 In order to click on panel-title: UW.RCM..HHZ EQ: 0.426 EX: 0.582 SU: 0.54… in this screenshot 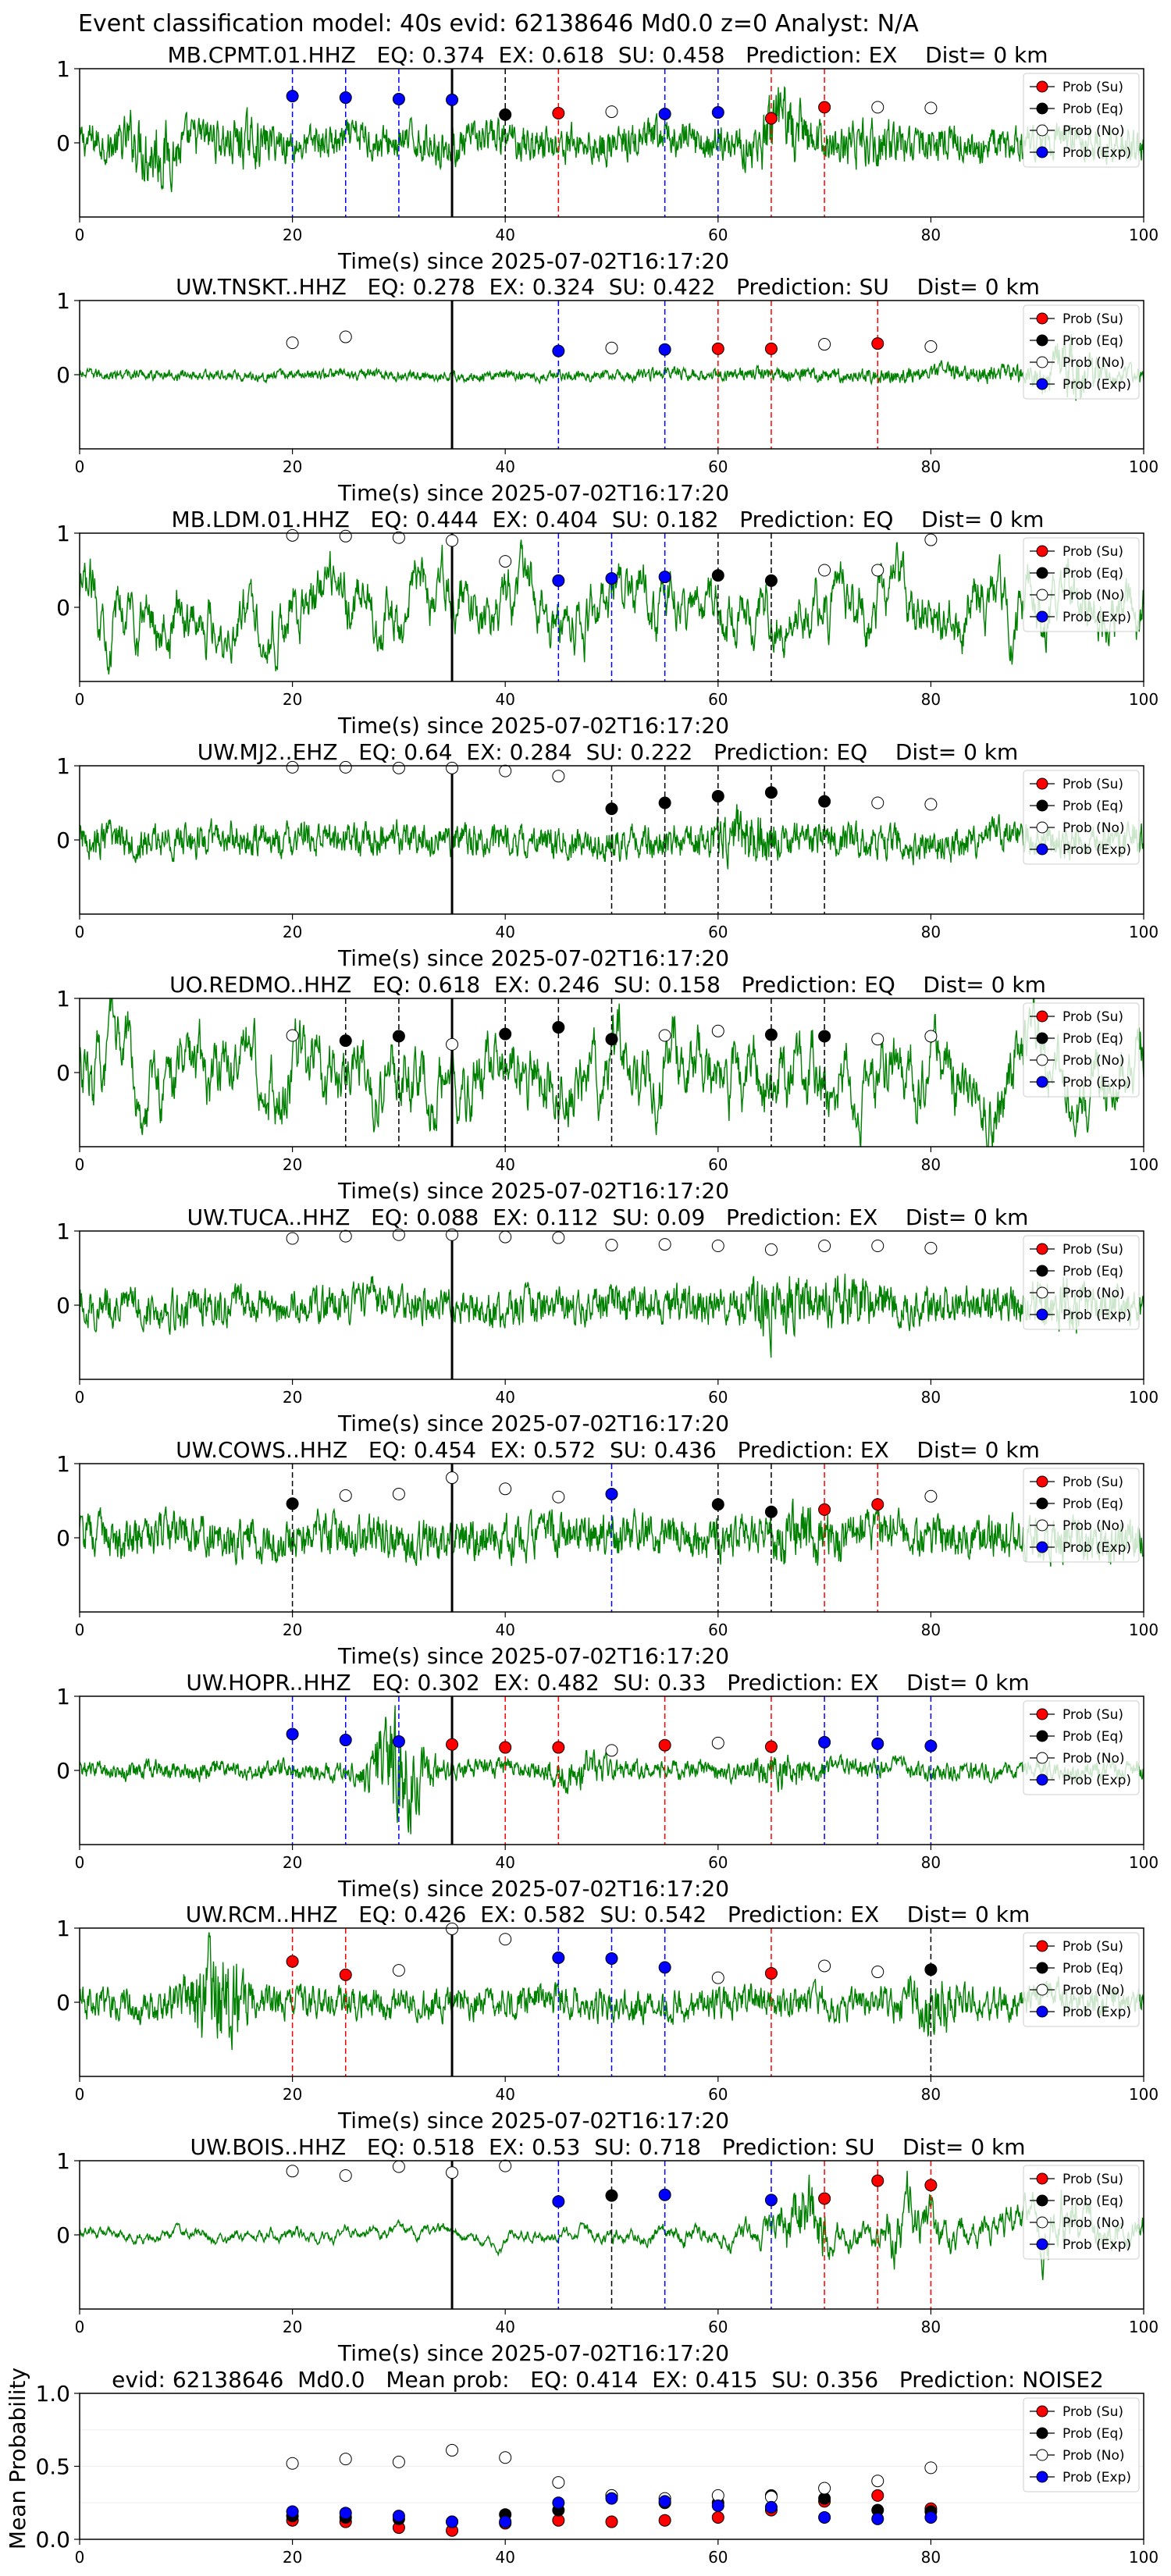, I will do `click(608, 1915)`.